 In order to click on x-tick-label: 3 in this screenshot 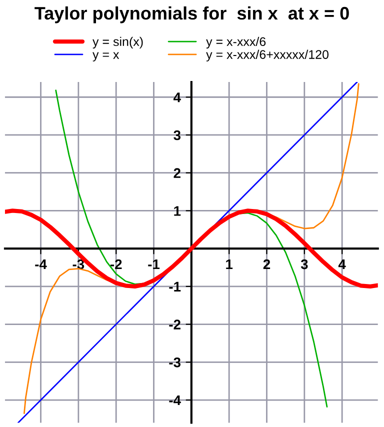, I will do `click(304, 264)`.